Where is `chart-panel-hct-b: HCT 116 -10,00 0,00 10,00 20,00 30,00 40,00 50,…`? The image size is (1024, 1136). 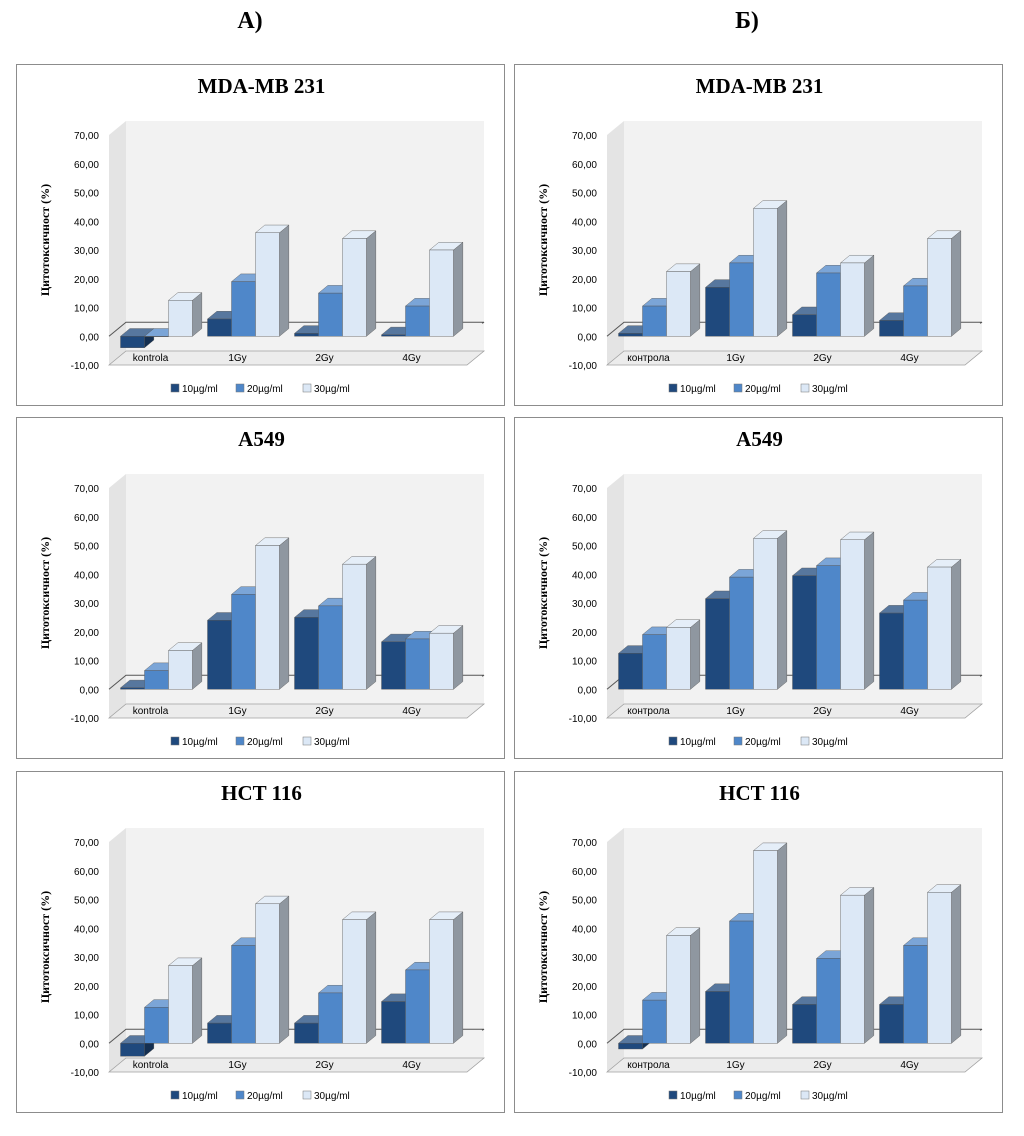
chart-panel-hct-b: HCT 116 -10,00 0,00 10,00 20,00 30,00 40,00 50,… is located at coordinates (758, 942).